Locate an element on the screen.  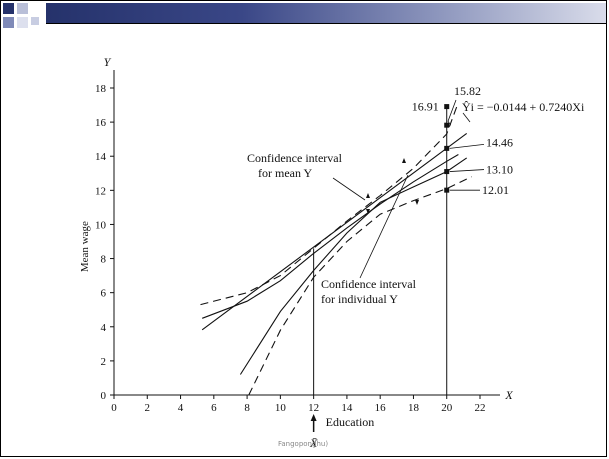
title-gradient-band is located at coordinates (326, 13).